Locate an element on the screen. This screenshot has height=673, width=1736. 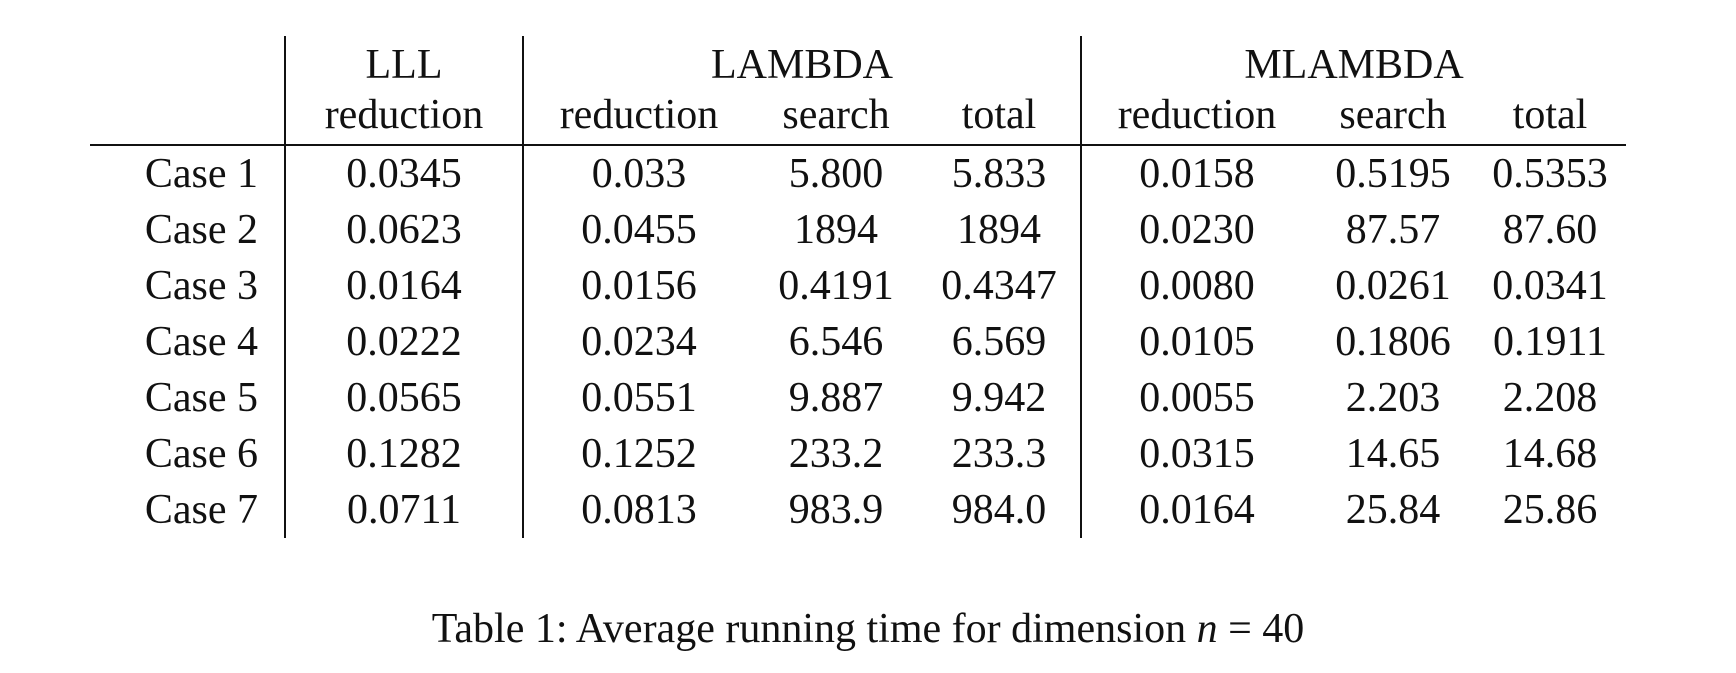
cell-lambda-reduction: 0.0551 is located at coordinates (638, 398).